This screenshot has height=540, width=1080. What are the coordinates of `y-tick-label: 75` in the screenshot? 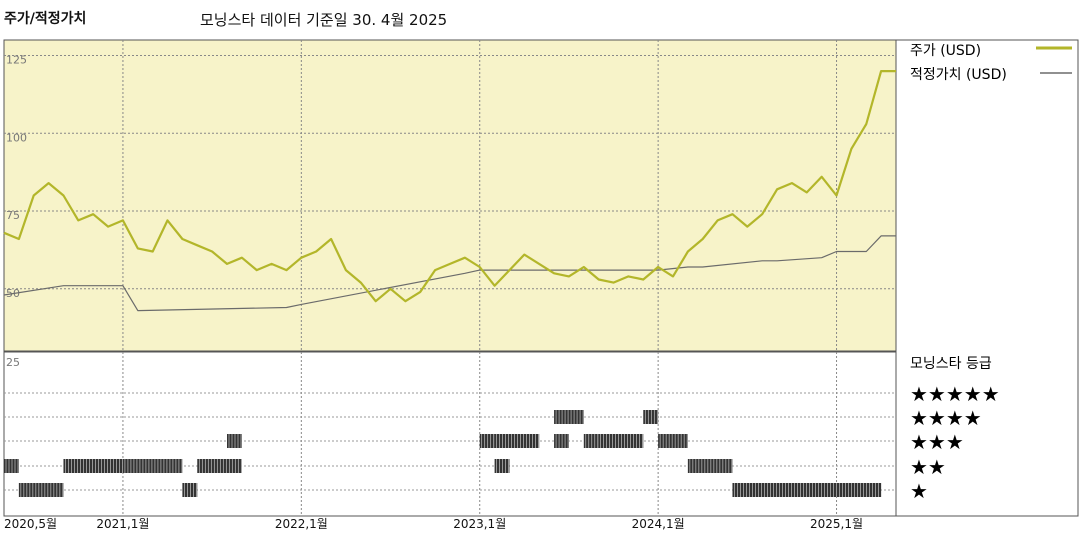 It's located at (13, 215).